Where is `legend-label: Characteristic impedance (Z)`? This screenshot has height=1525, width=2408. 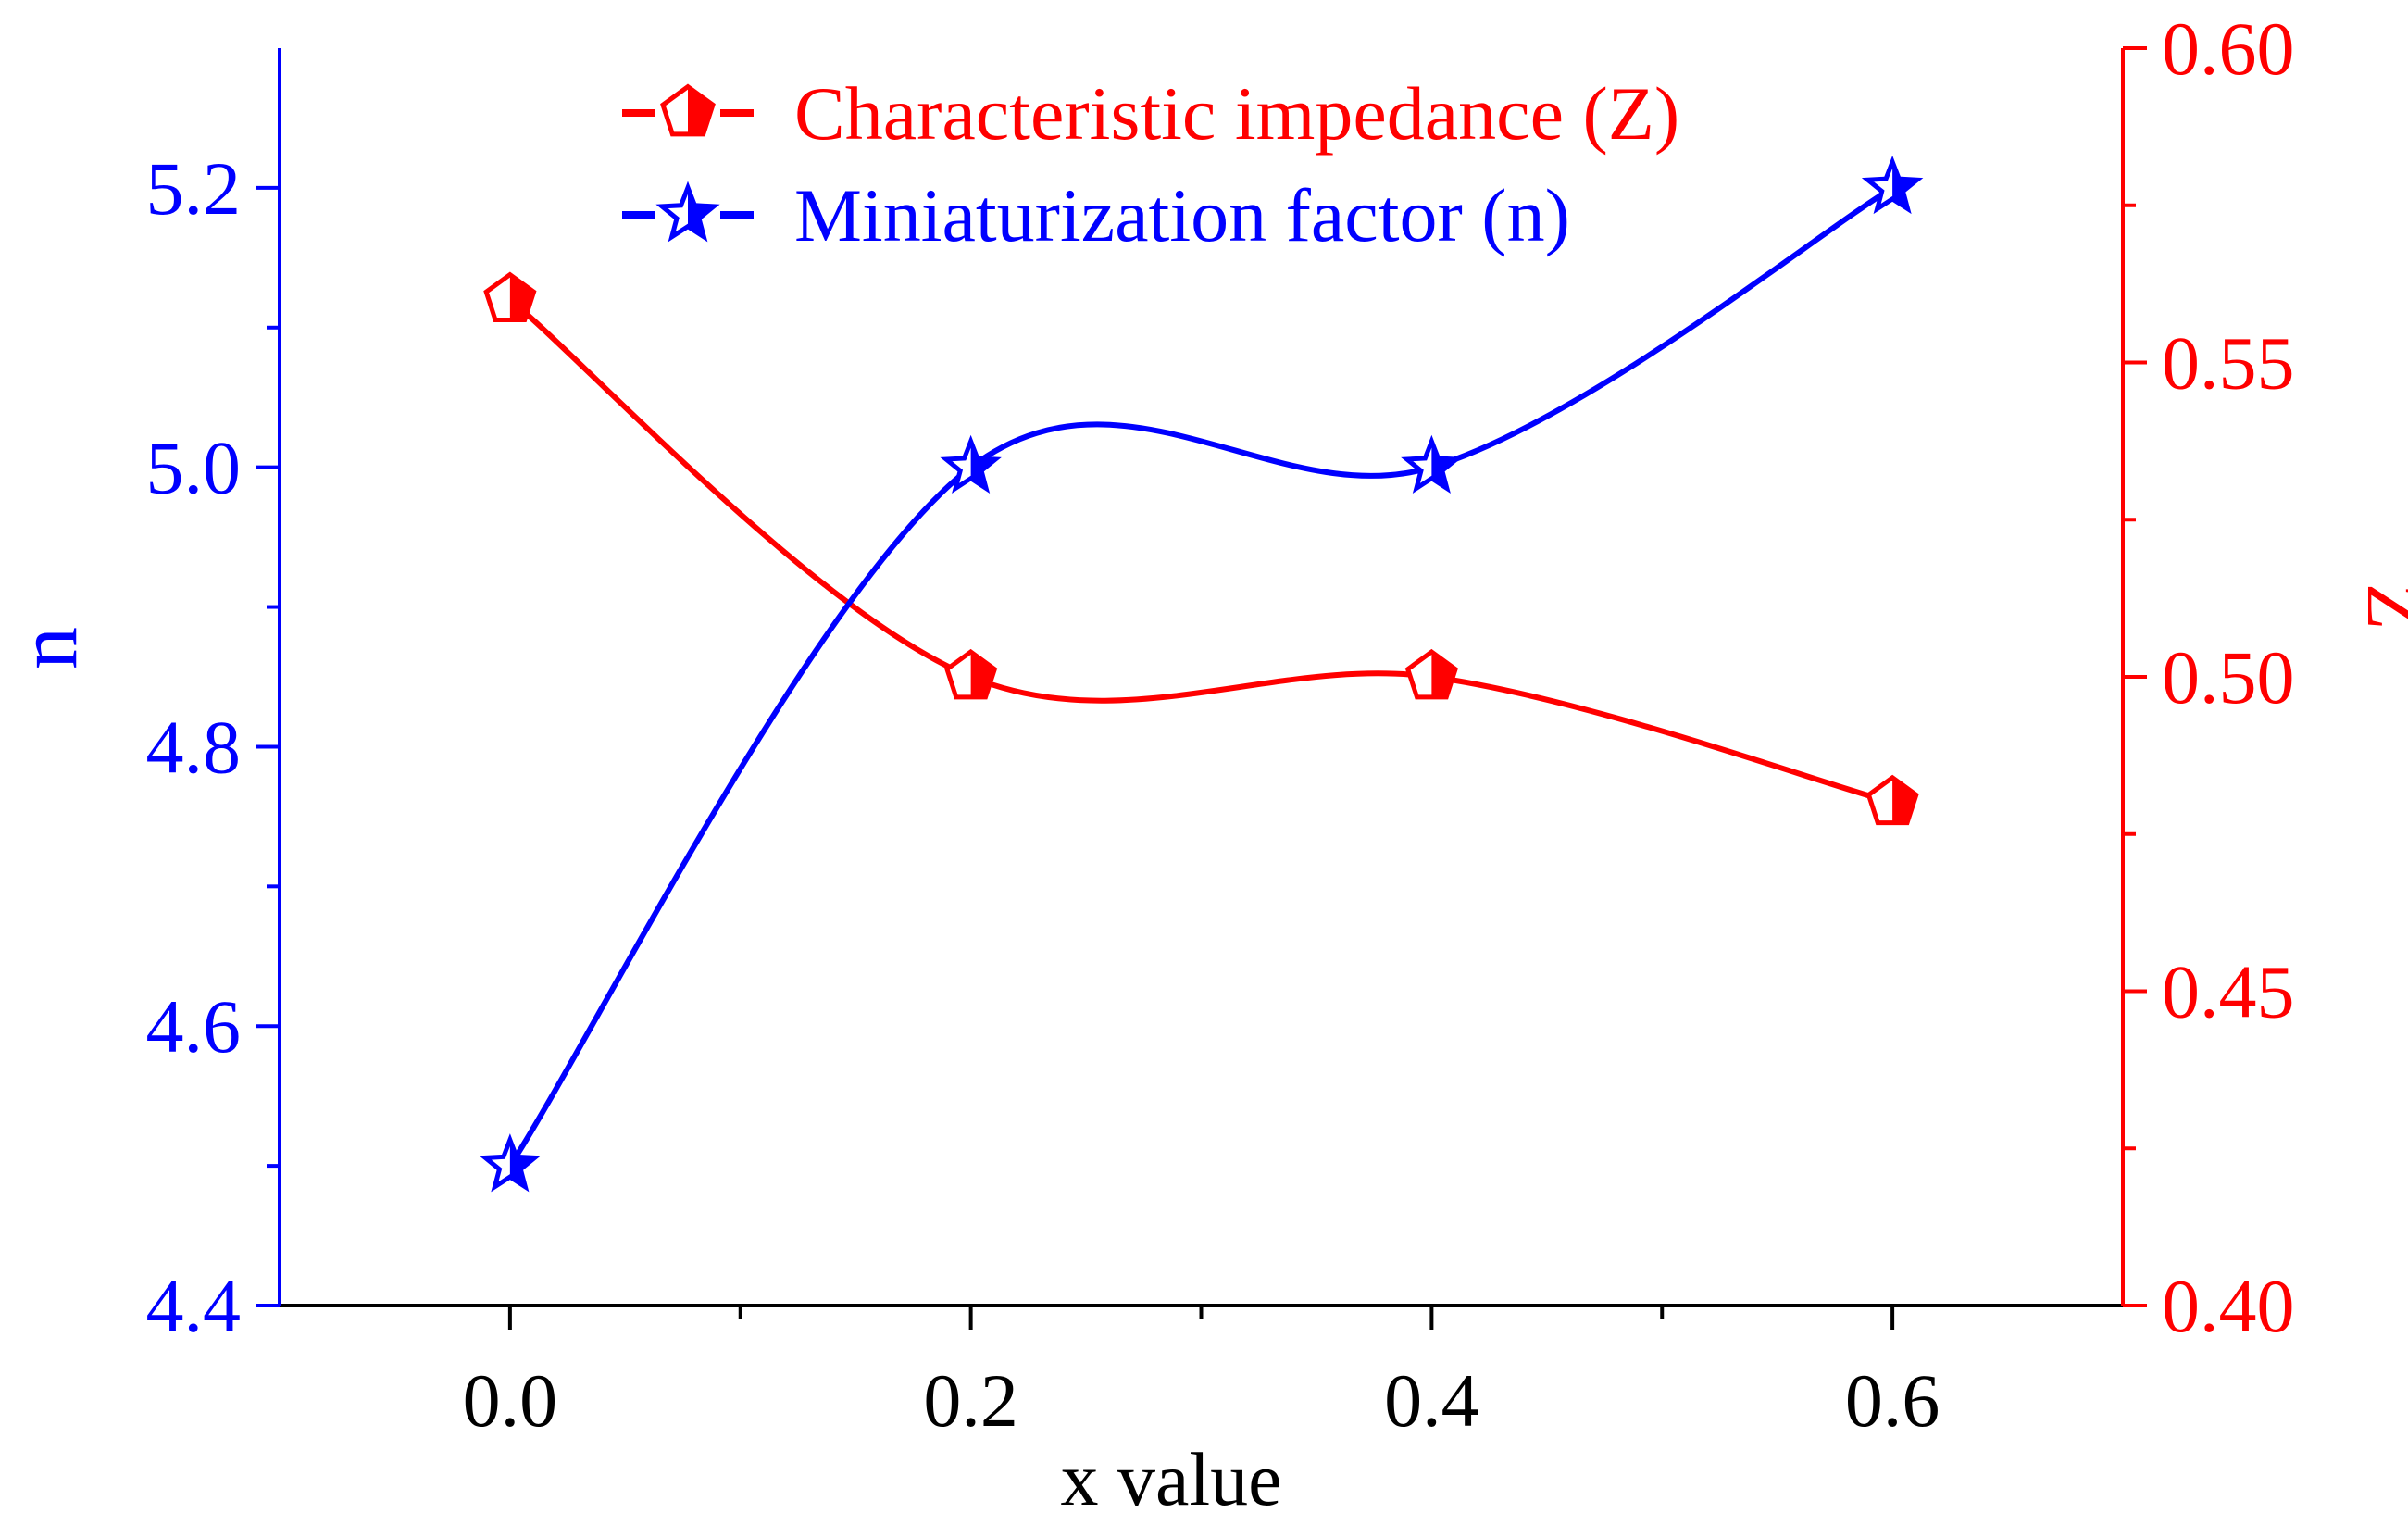 legend-label: Characteristic impedance (Z) is located at coordinates (1236, 114).